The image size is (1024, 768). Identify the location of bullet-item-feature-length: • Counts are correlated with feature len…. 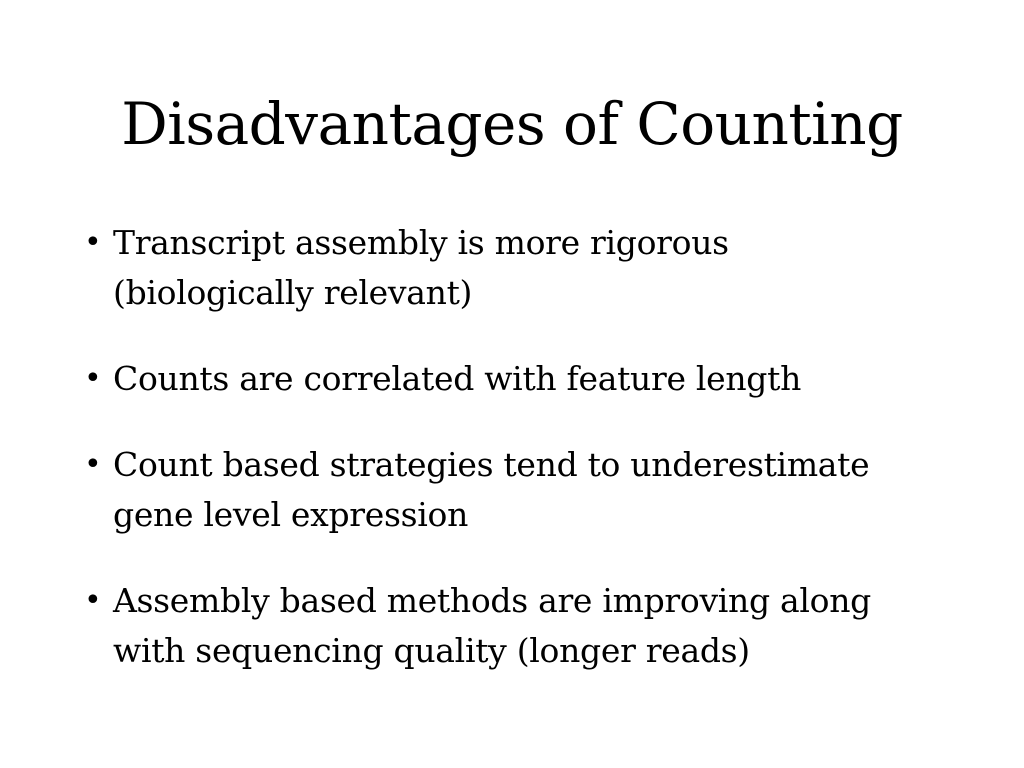
(509, 379).